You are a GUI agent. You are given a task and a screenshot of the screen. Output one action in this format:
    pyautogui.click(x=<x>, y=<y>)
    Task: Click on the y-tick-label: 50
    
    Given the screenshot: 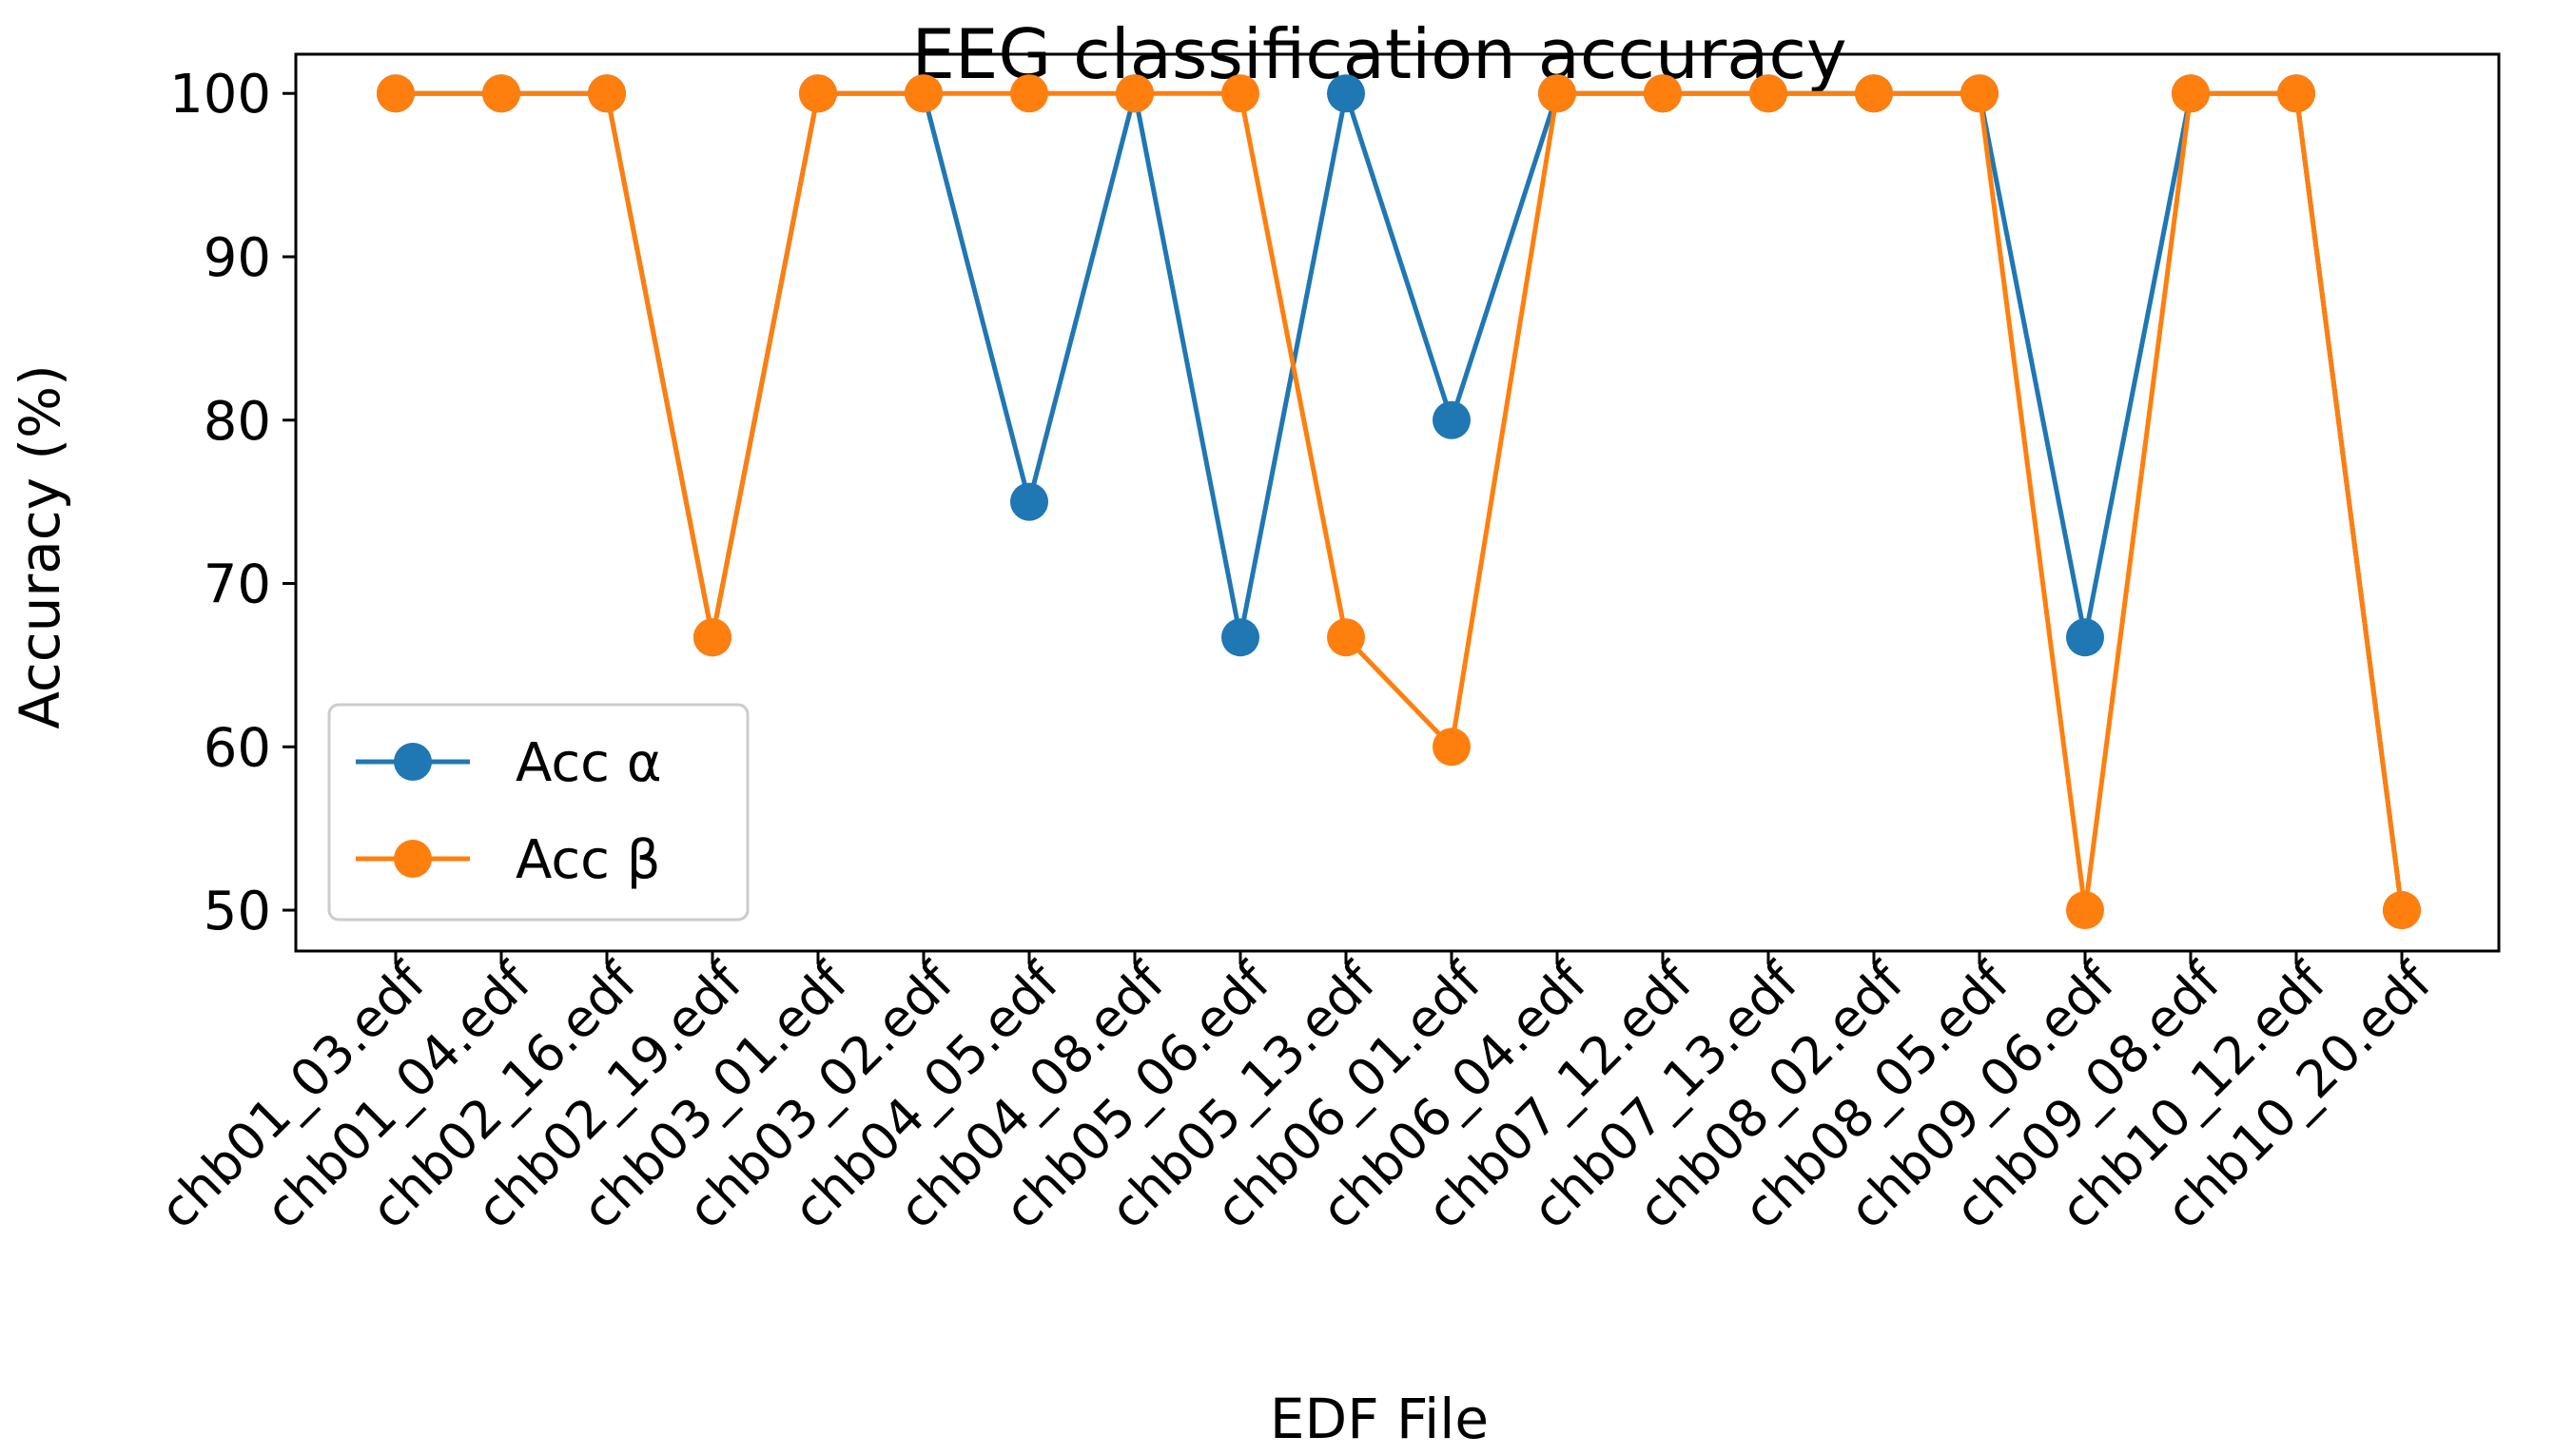 What is the action you would take?
    pyautogui.click(x=237, y=912)
    